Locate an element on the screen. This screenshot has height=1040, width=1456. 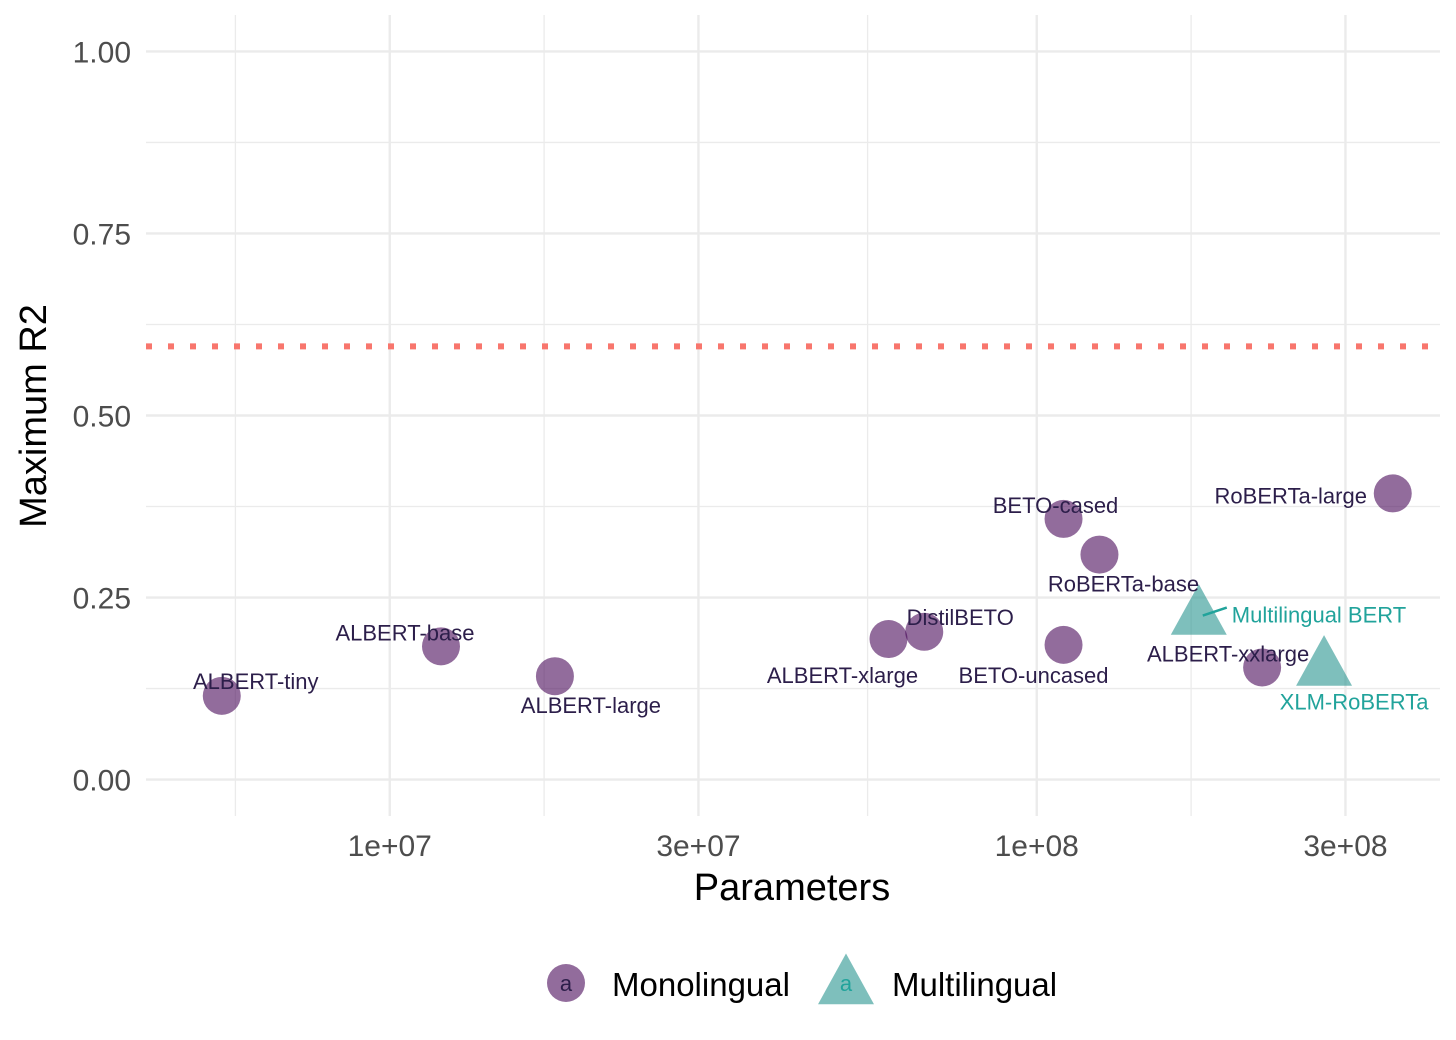
legend-monolingual-glyph: a is located at coordinates (566, 983).